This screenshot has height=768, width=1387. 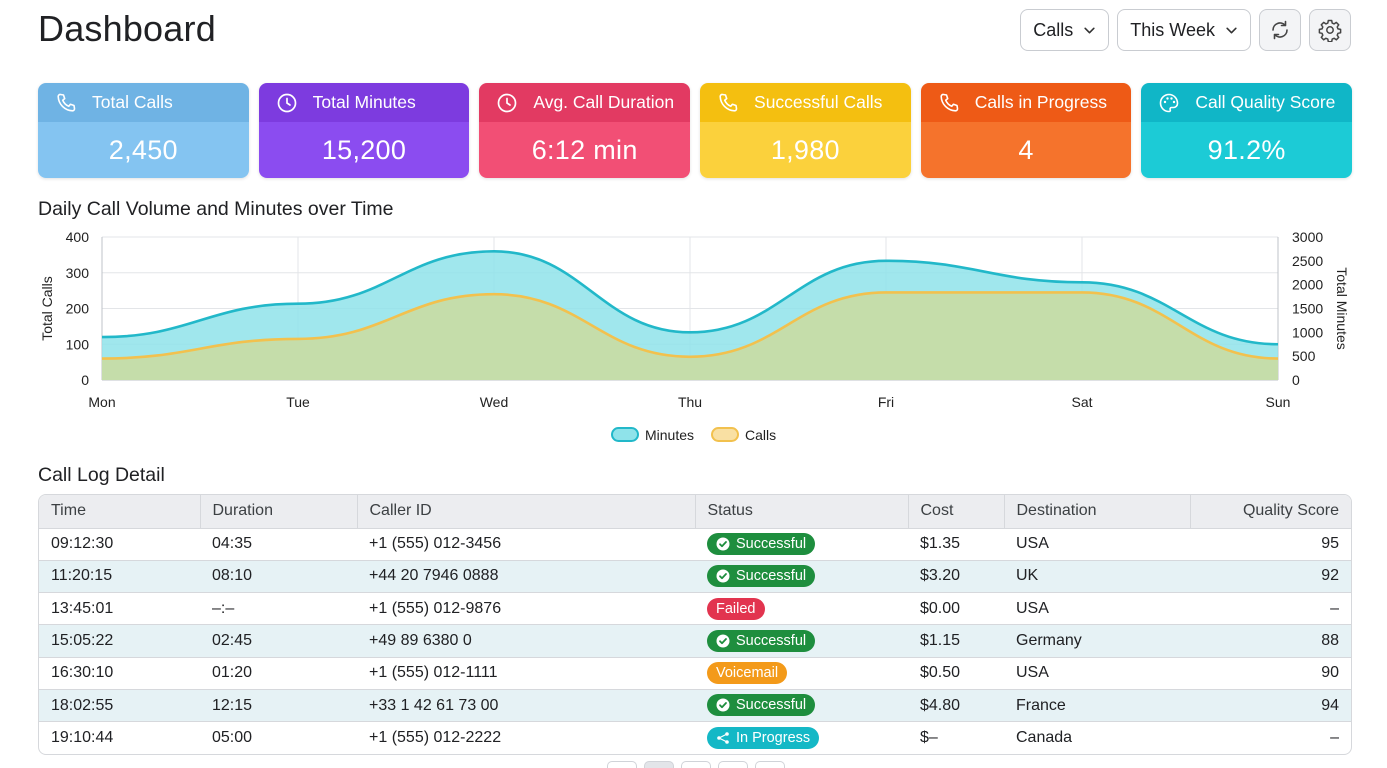 I want to click on chevron-down-icon, so click(x=1089, y=30).